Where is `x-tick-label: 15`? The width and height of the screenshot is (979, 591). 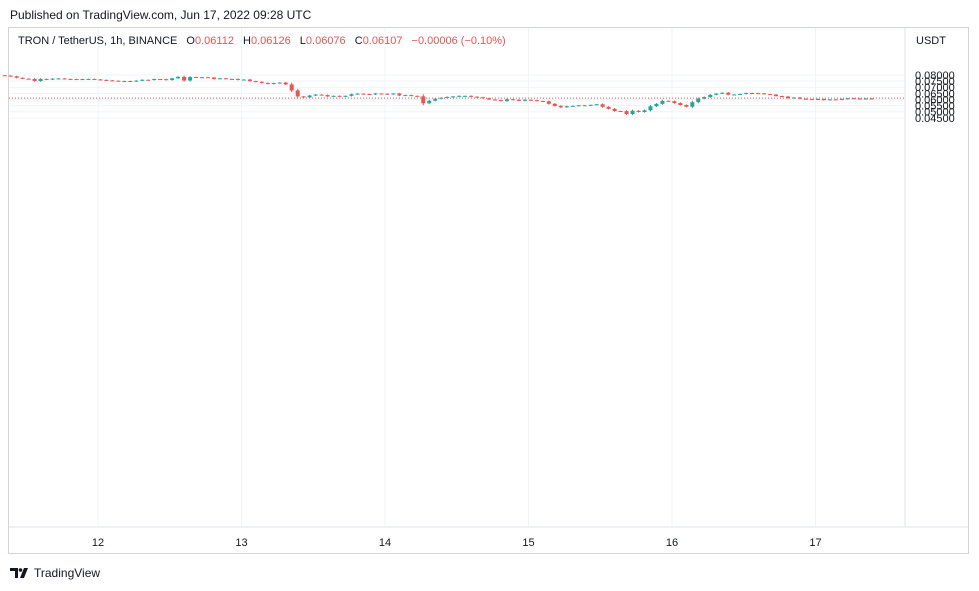 x-tick-label: 15 is located at coordinates (528, 543).